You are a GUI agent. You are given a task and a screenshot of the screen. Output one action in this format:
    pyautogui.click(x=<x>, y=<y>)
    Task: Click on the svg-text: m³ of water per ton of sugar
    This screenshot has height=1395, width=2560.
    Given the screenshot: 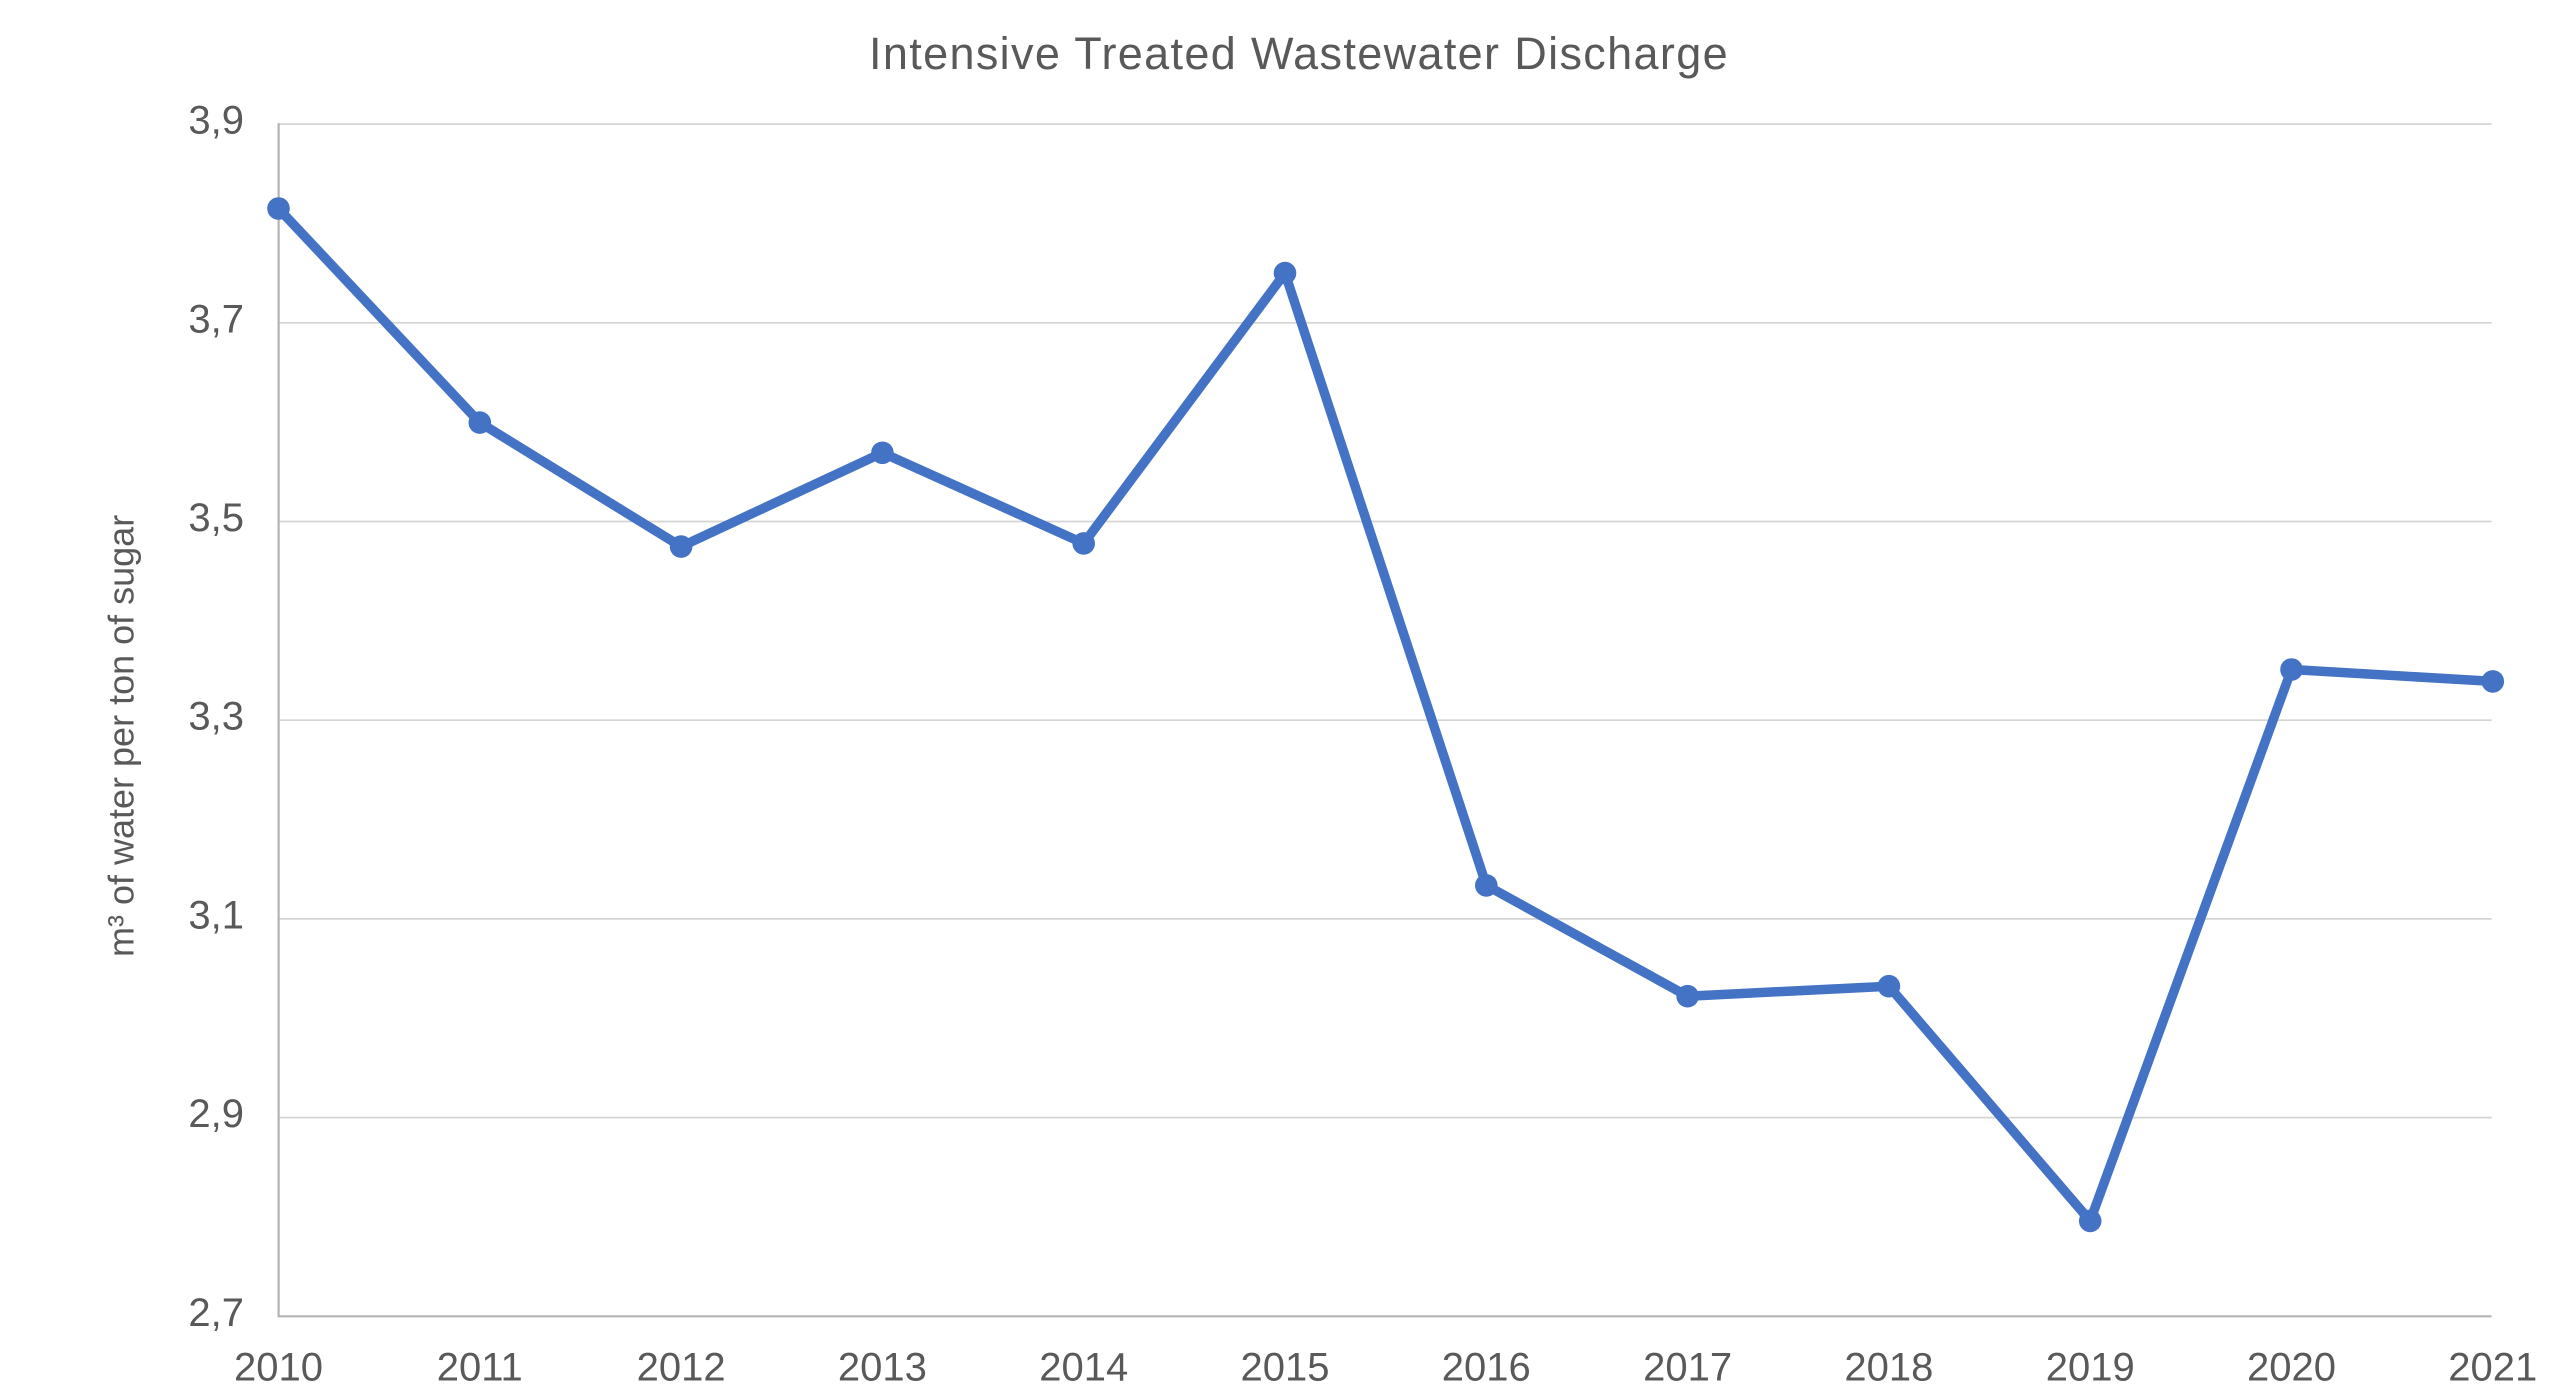 What is the action you would take?
    pyautogui.click(x=121, y=736)
    